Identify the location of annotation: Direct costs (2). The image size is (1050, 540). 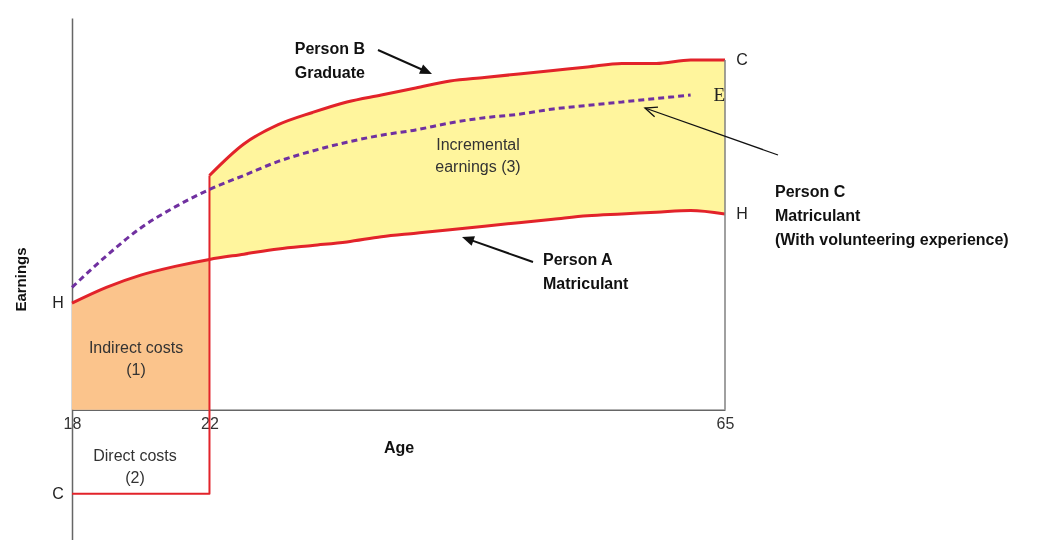
(135, 466).